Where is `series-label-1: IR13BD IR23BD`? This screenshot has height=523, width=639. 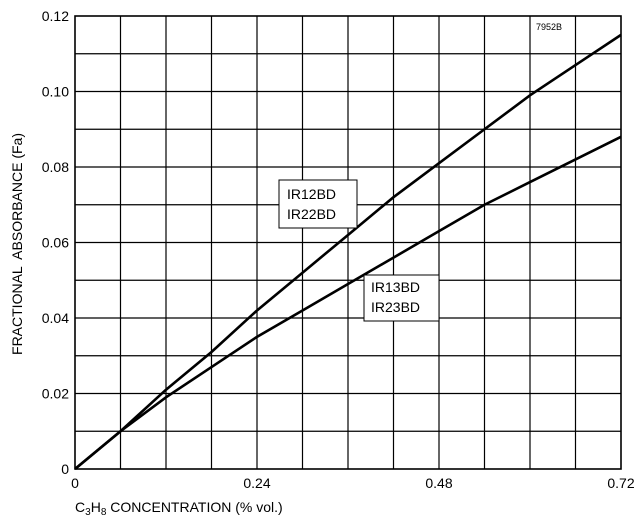
series-label-1: IR13BD IR23BD is located at coordinates (401, 298).